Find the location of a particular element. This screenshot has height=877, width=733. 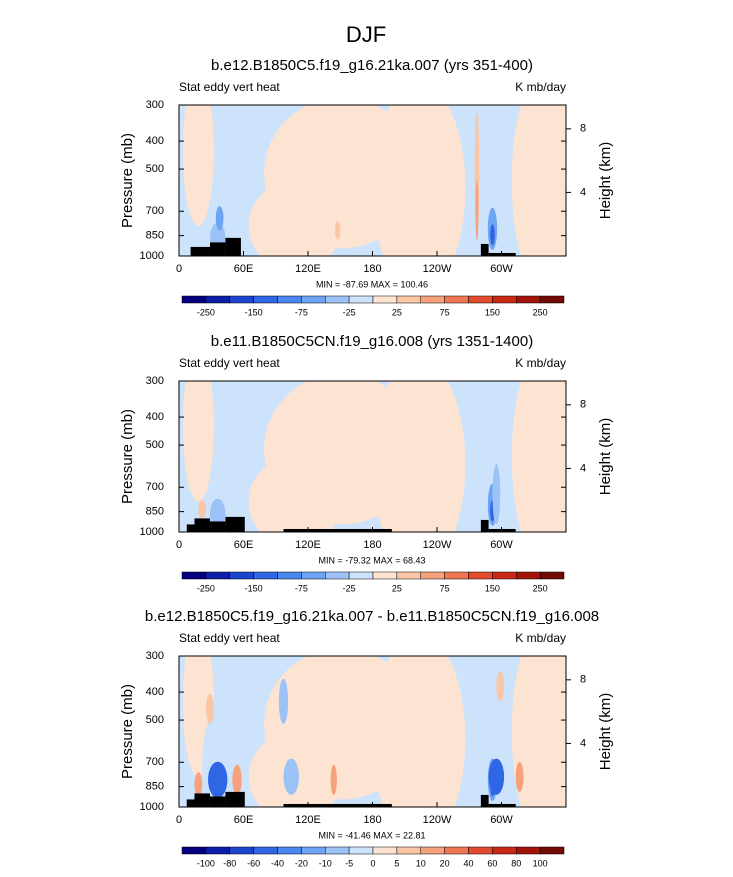

x-tick-label: 120E is located at coordinates (308, 269).